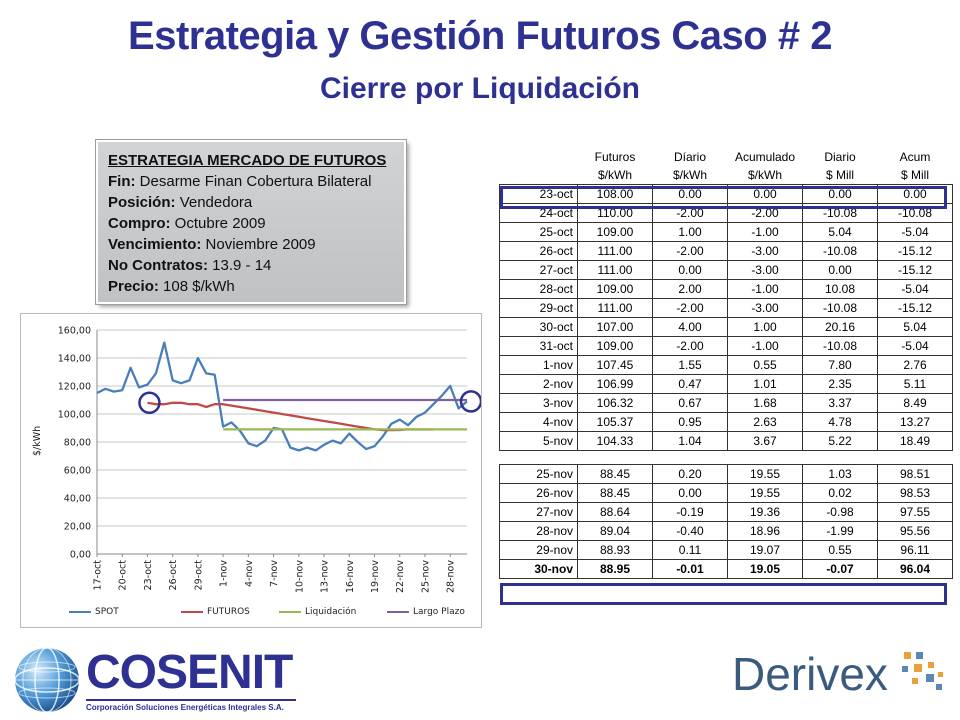 Image resolution: width=960 pixels, height=720 pixels. What do you see at coordinates (538, 512) in the screenshot?
I see `table-cell: 27-nov` at bounding box center [538, 512].